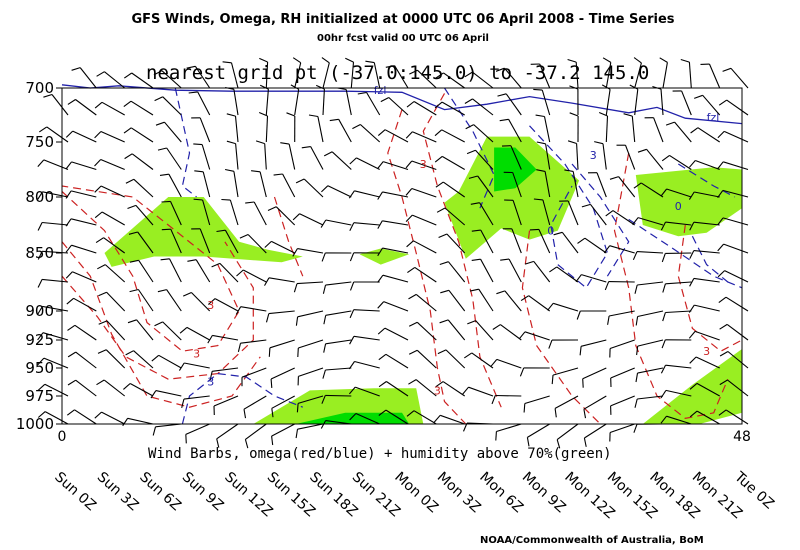  What do you see at coordinates (501, 492) in the screenshot?
I see `x-tick-label: Mon 6Z` at bounding box center [501, 492].